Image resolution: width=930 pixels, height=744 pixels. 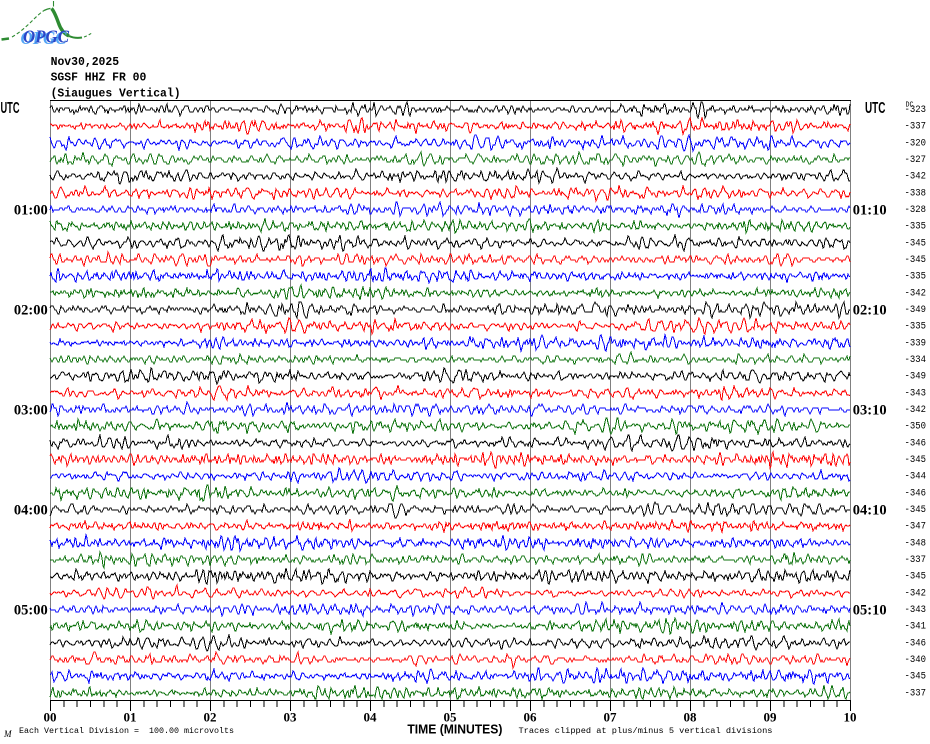 What do you see at coordinates (7, 734) in the screenshot?
I see `svg-text: M` at bounding box center [7, 734].